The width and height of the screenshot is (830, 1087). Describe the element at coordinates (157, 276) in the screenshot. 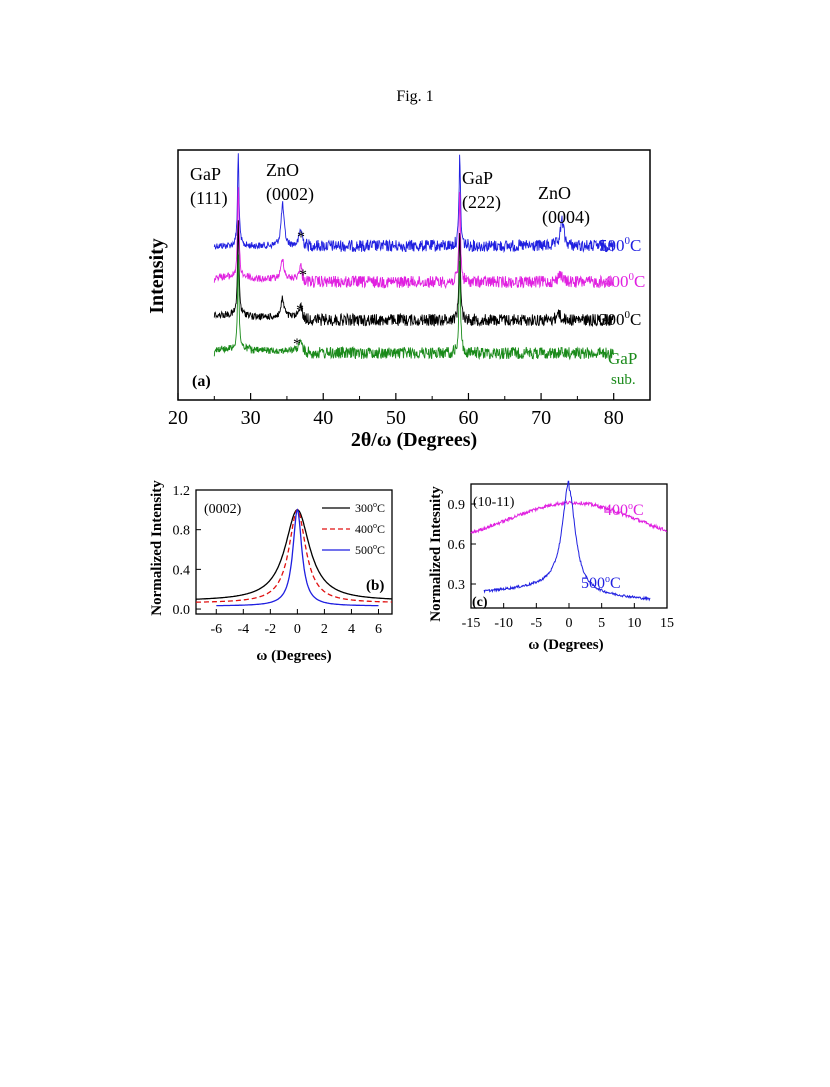

I see `y-axis-label-a: Intensity` at that location.